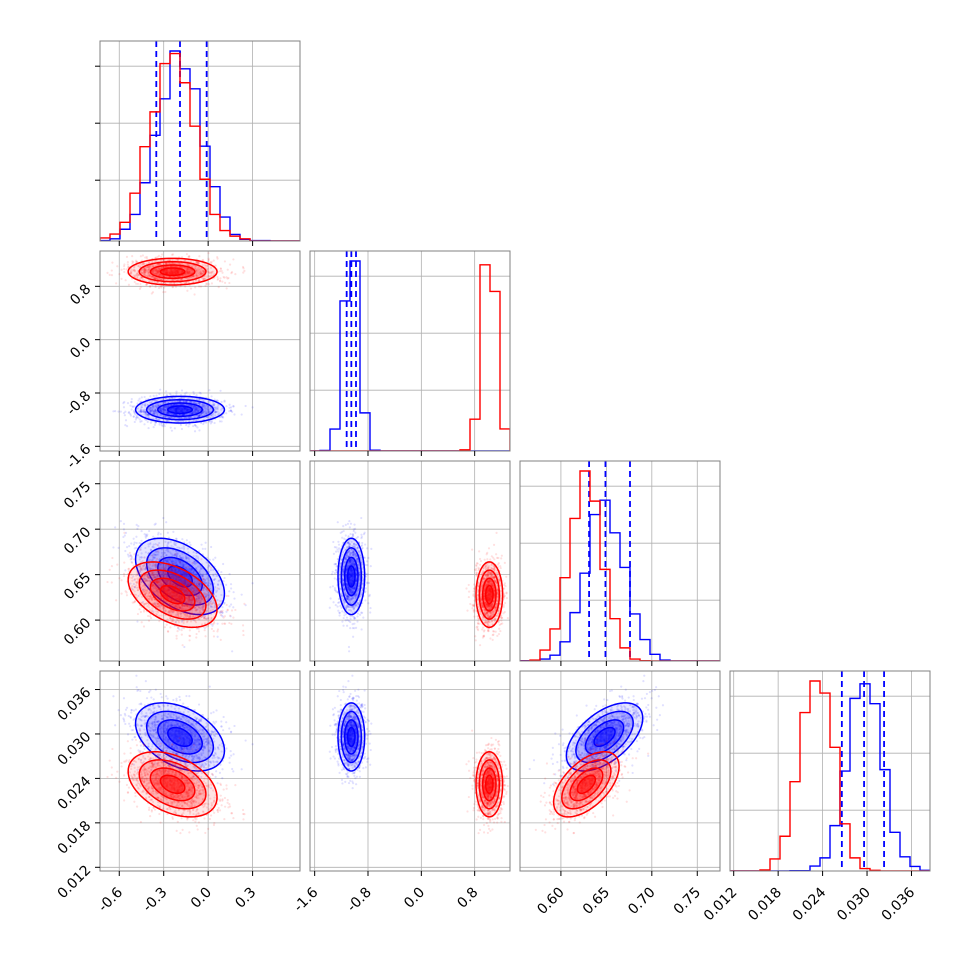 This screenshot has height=970, width=970. I want to click on y-tick-label: 0.0, so click(80, 348).